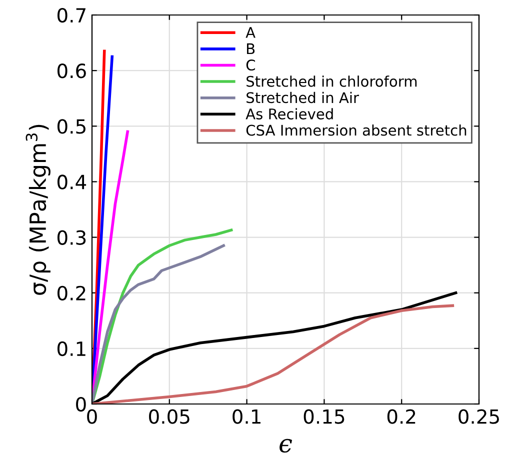 This screenshot has width=508, height=469. I want to click on y-tick-label: 0, so click(81, 404).